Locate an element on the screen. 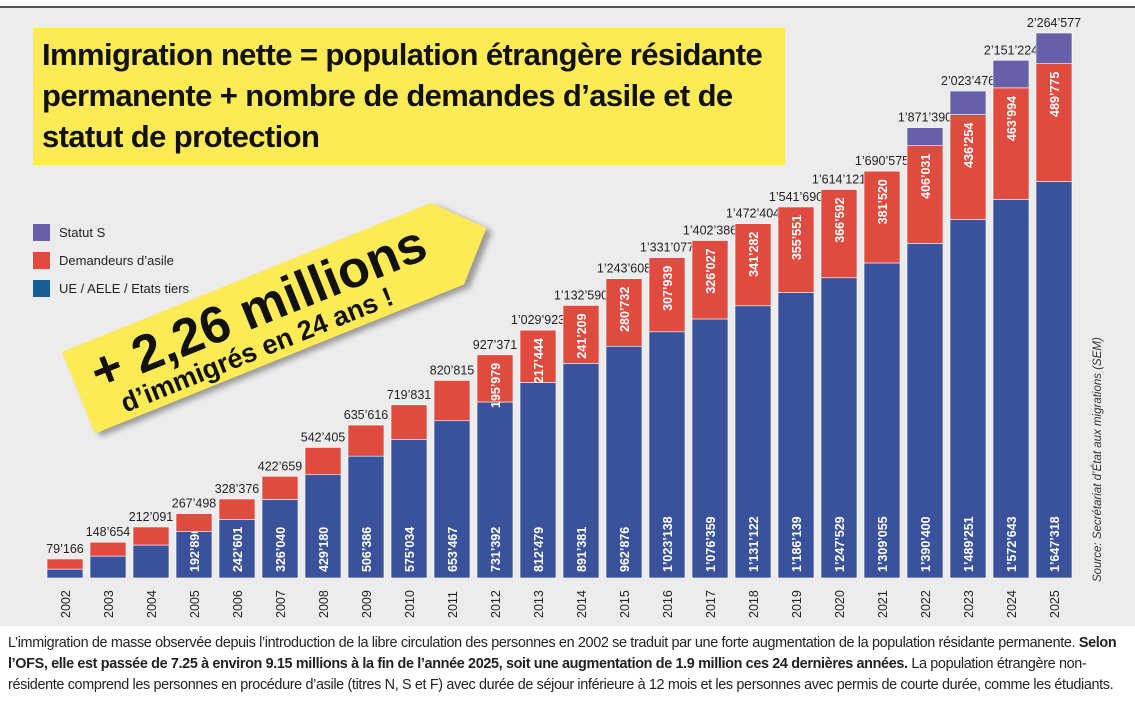  segment-value-label: 326’027 is located at coordinates (711, 270).